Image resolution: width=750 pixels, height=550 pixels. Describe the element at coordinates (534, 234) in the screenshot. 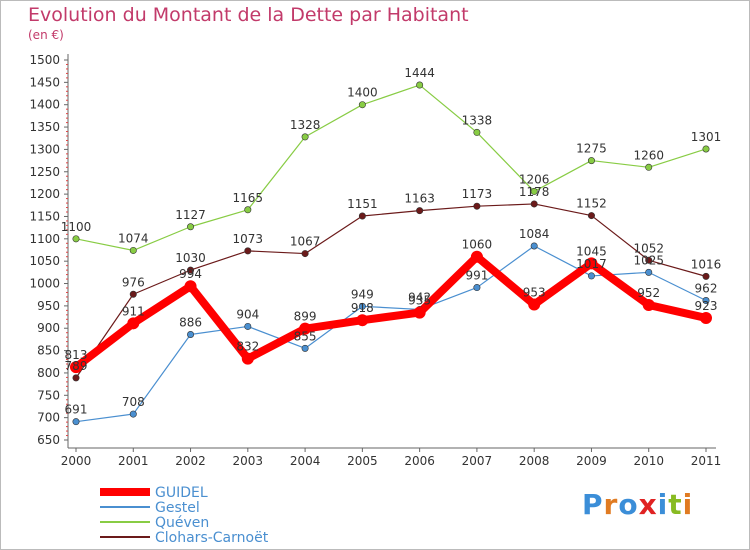

I see `data-label: 1084` at that location.